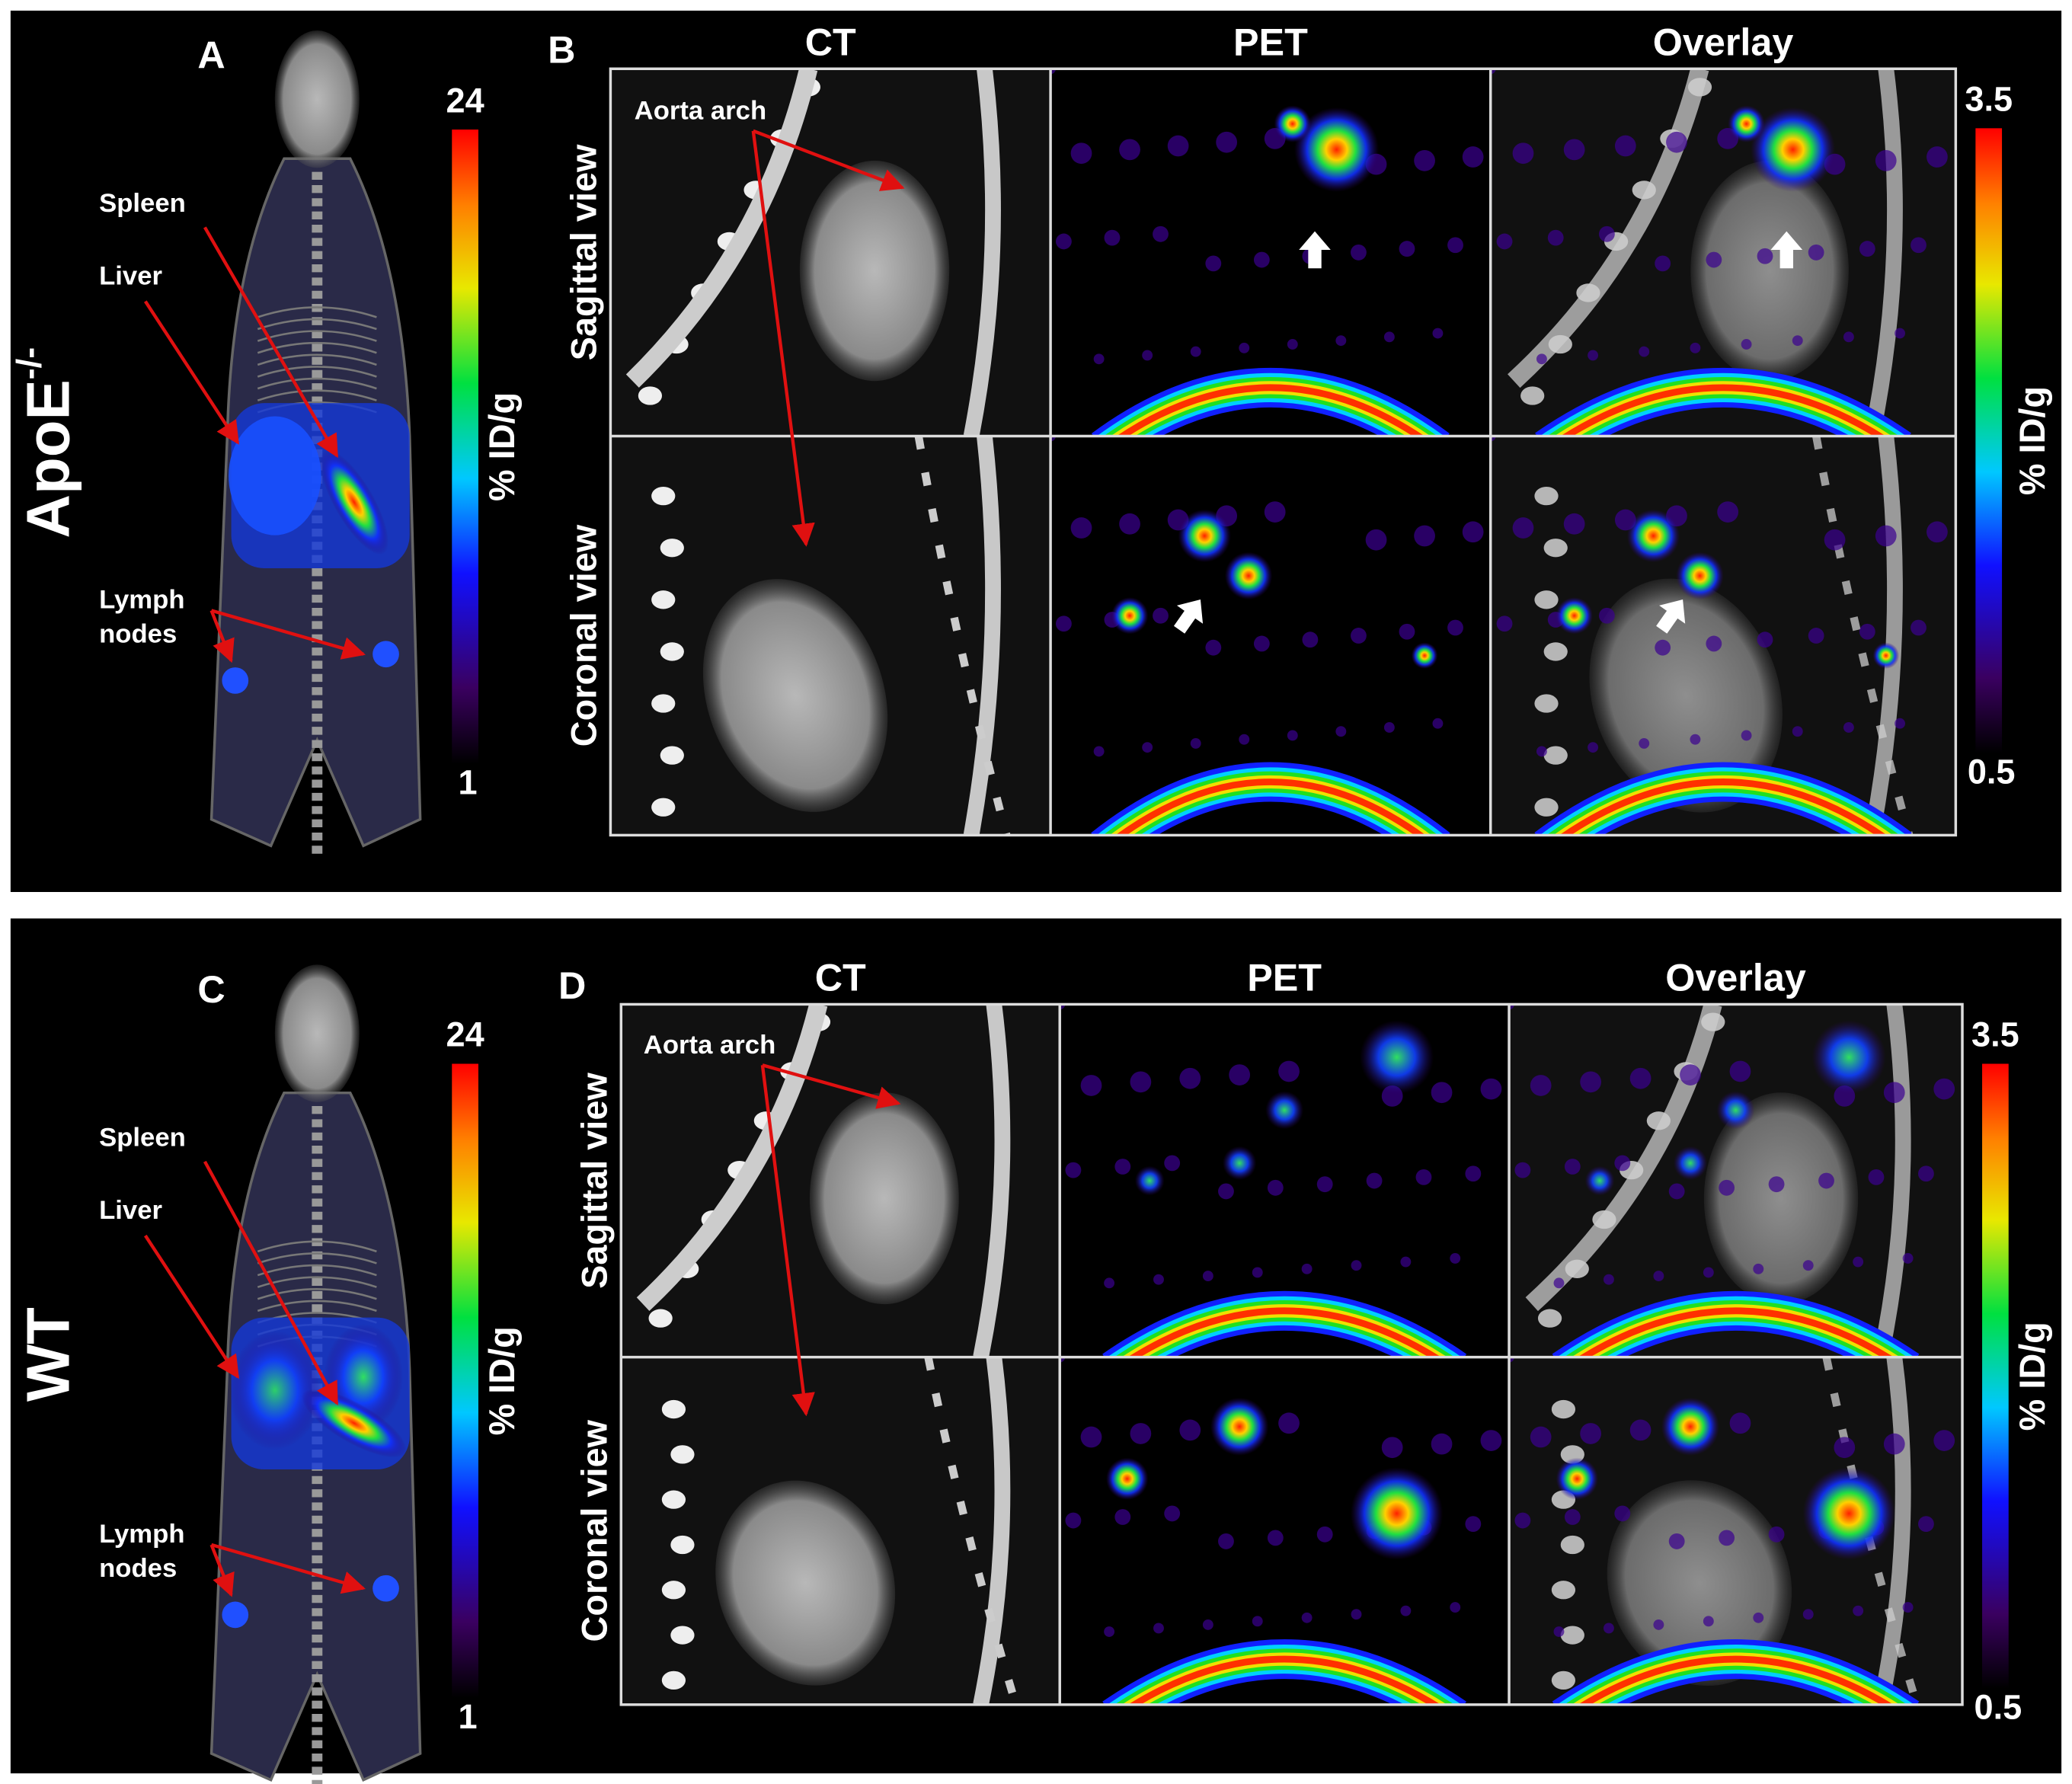 This screenshot has height=1784, width=2072. I want to click on mouse-skull, so click(317, 1033).